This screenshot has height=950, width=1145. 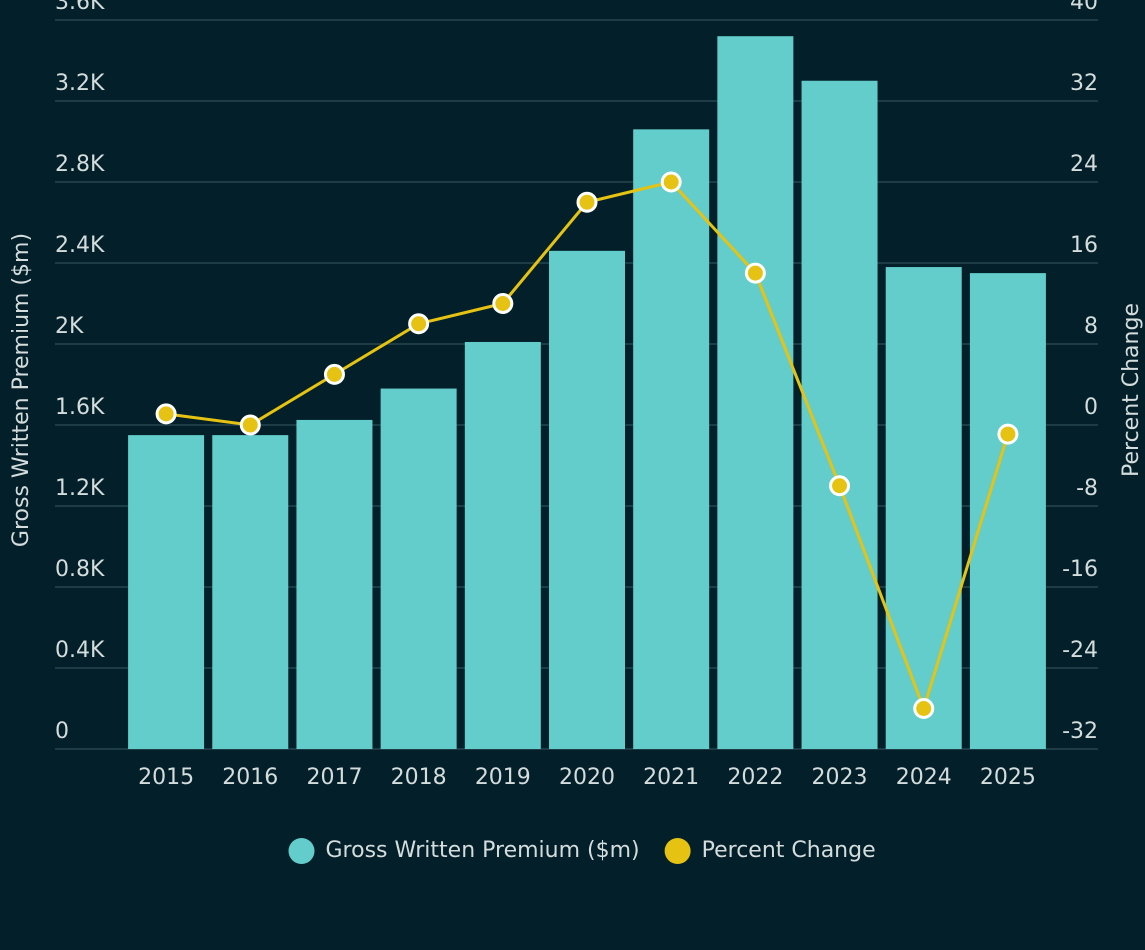 What do you see at coordinates (80, 164) in the screenshot?
I see `y-tick-label: 2.8K` at bounding box center [80, 164].